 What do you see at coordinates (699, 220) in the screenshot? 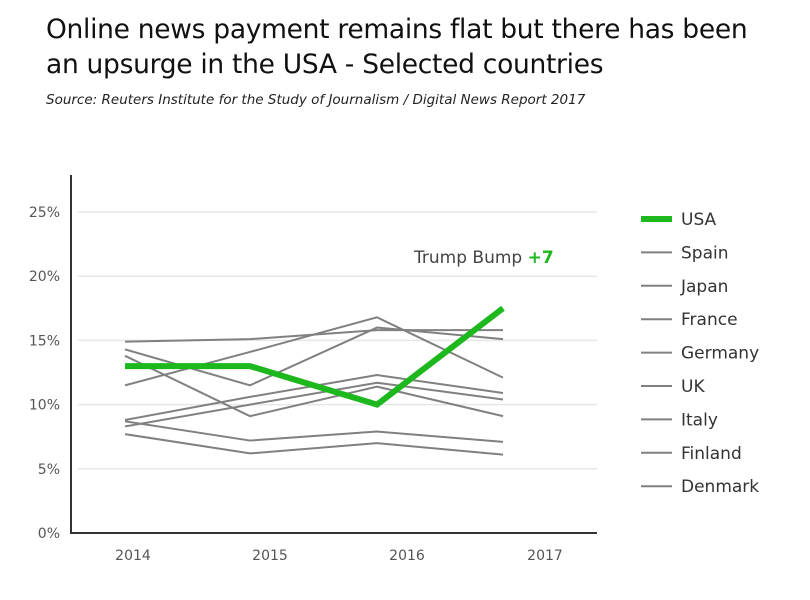
I see `legend-label: USA` at bounding box center [699, 220].